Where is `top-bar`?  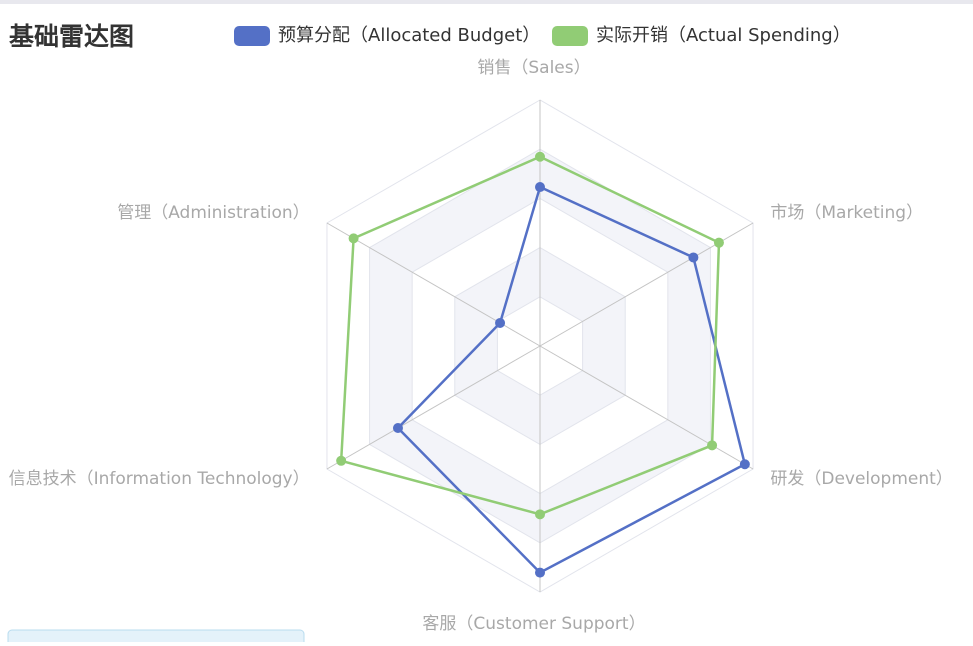
top-bar is located at coordinates (486, 2).